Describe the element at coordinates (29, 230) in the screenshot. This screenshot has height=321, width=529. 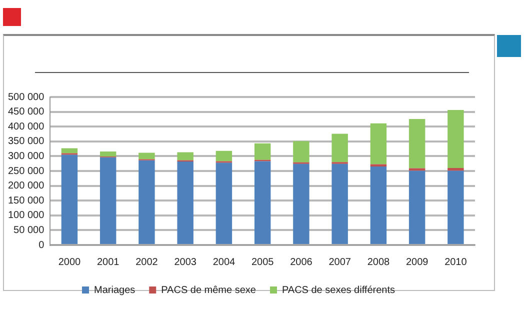
I see `y-tick-label: 50 000` at that location.